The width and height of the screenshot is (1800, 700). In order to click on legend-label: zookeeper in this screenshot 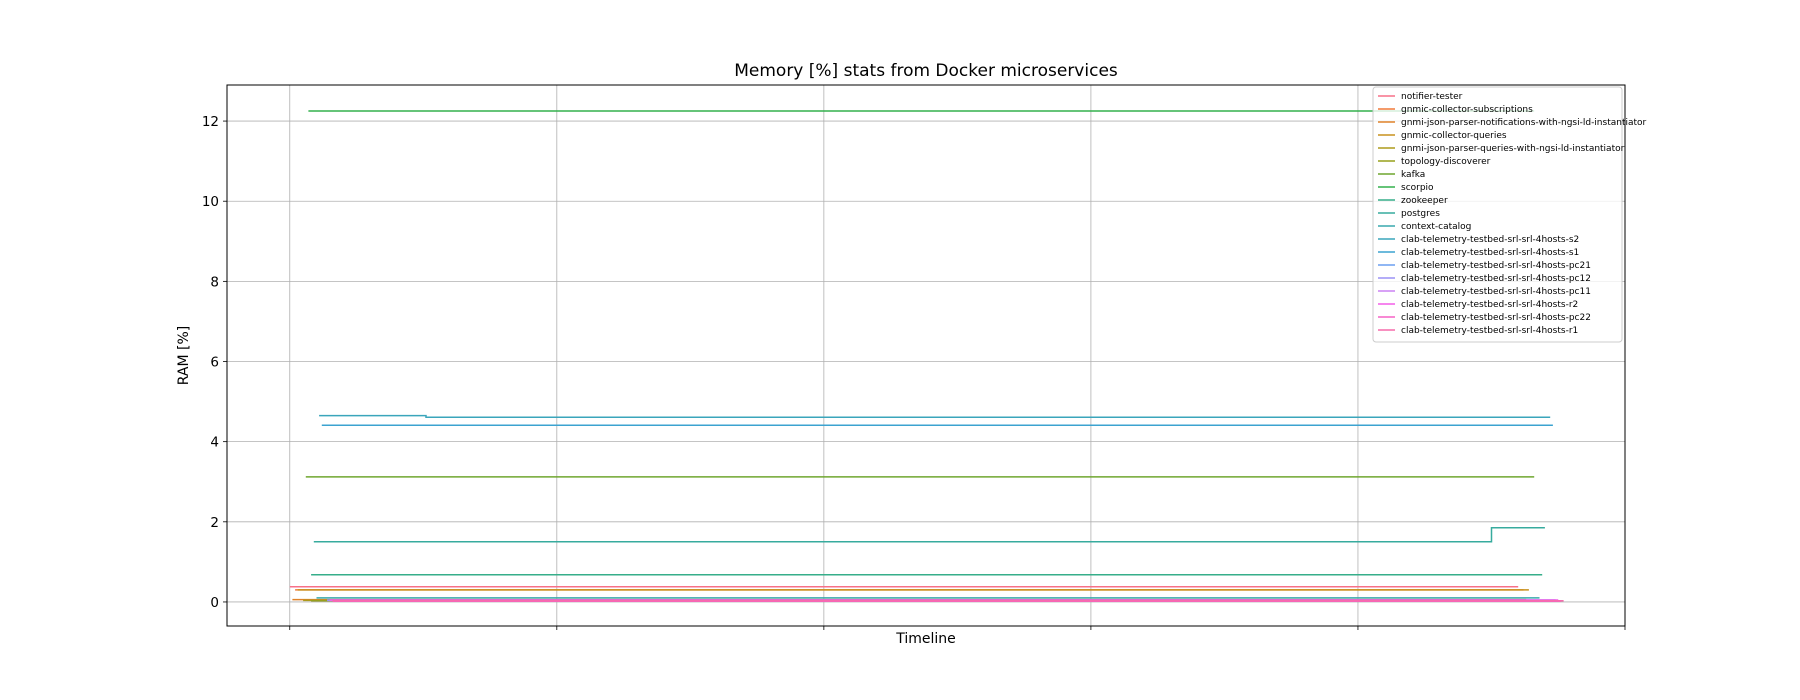, I will do `click(1424, 201)`.